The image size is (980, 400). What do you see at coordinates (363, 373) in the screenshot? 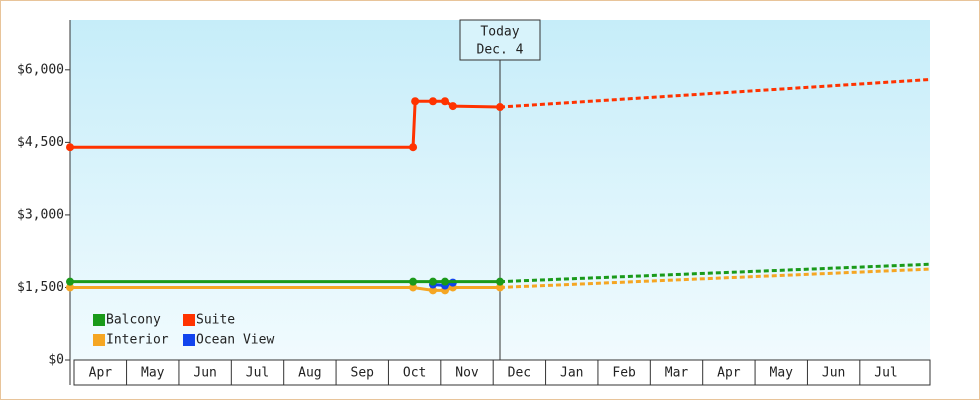
I see `x-tick-label: Sep` at bounding box center [363, 373].